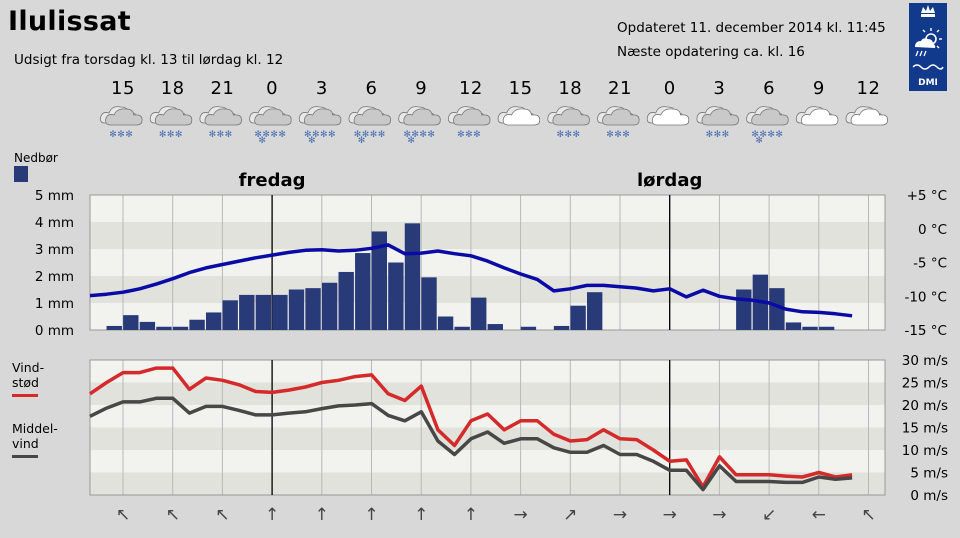  I want to click on hour-label: 12, so click(471, 88).